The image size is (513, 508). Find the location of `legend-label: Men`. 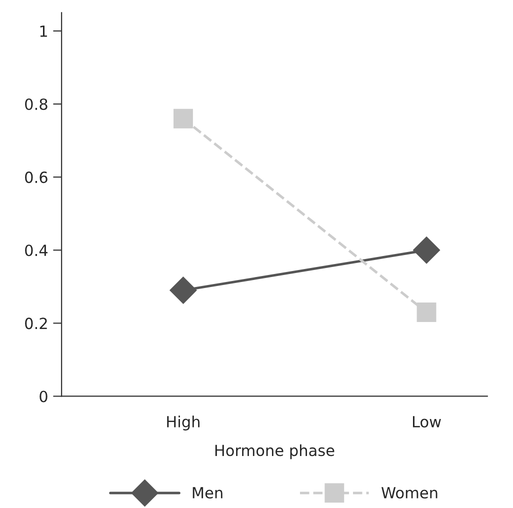

legend-label: Men is located at coordinates (207, 493).